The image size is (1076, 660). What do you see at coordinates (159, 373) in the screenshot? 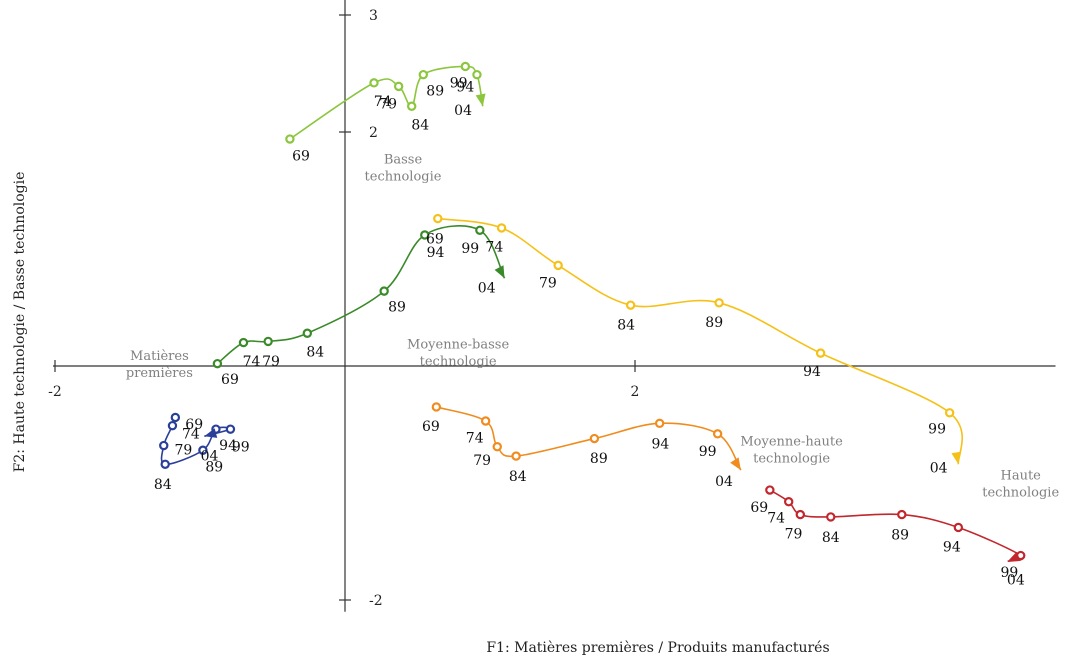
I see `group-label-line: premières` at bounding box center [159, 373].